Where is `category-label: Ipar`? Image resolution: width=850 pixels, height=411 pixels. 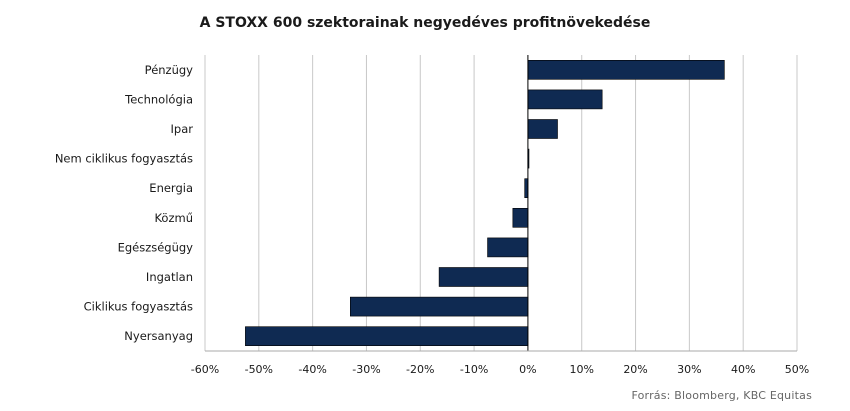 category-label: Ipar is located at coordinates (182, 129).